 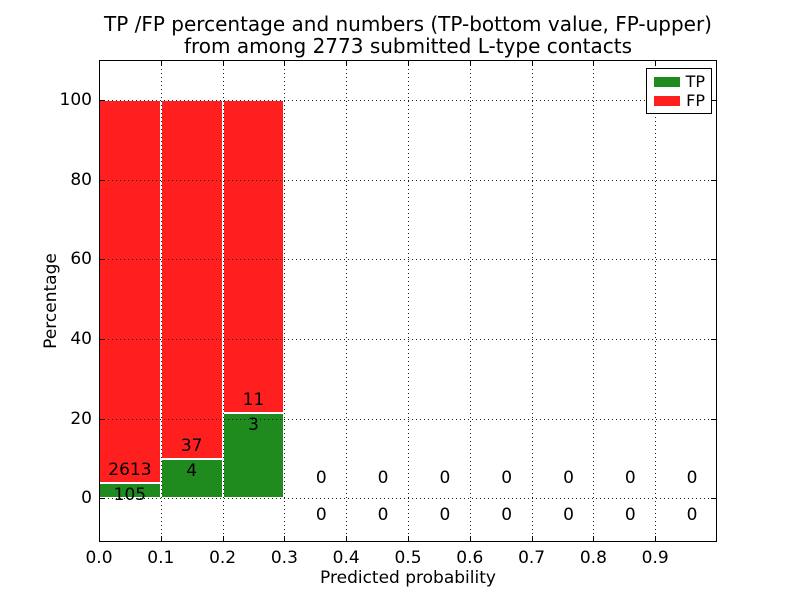 What do you see at coordinates (86, 498) in the screenshot?
I see `y-tick-label: 0` at bounding box center [86, 498].